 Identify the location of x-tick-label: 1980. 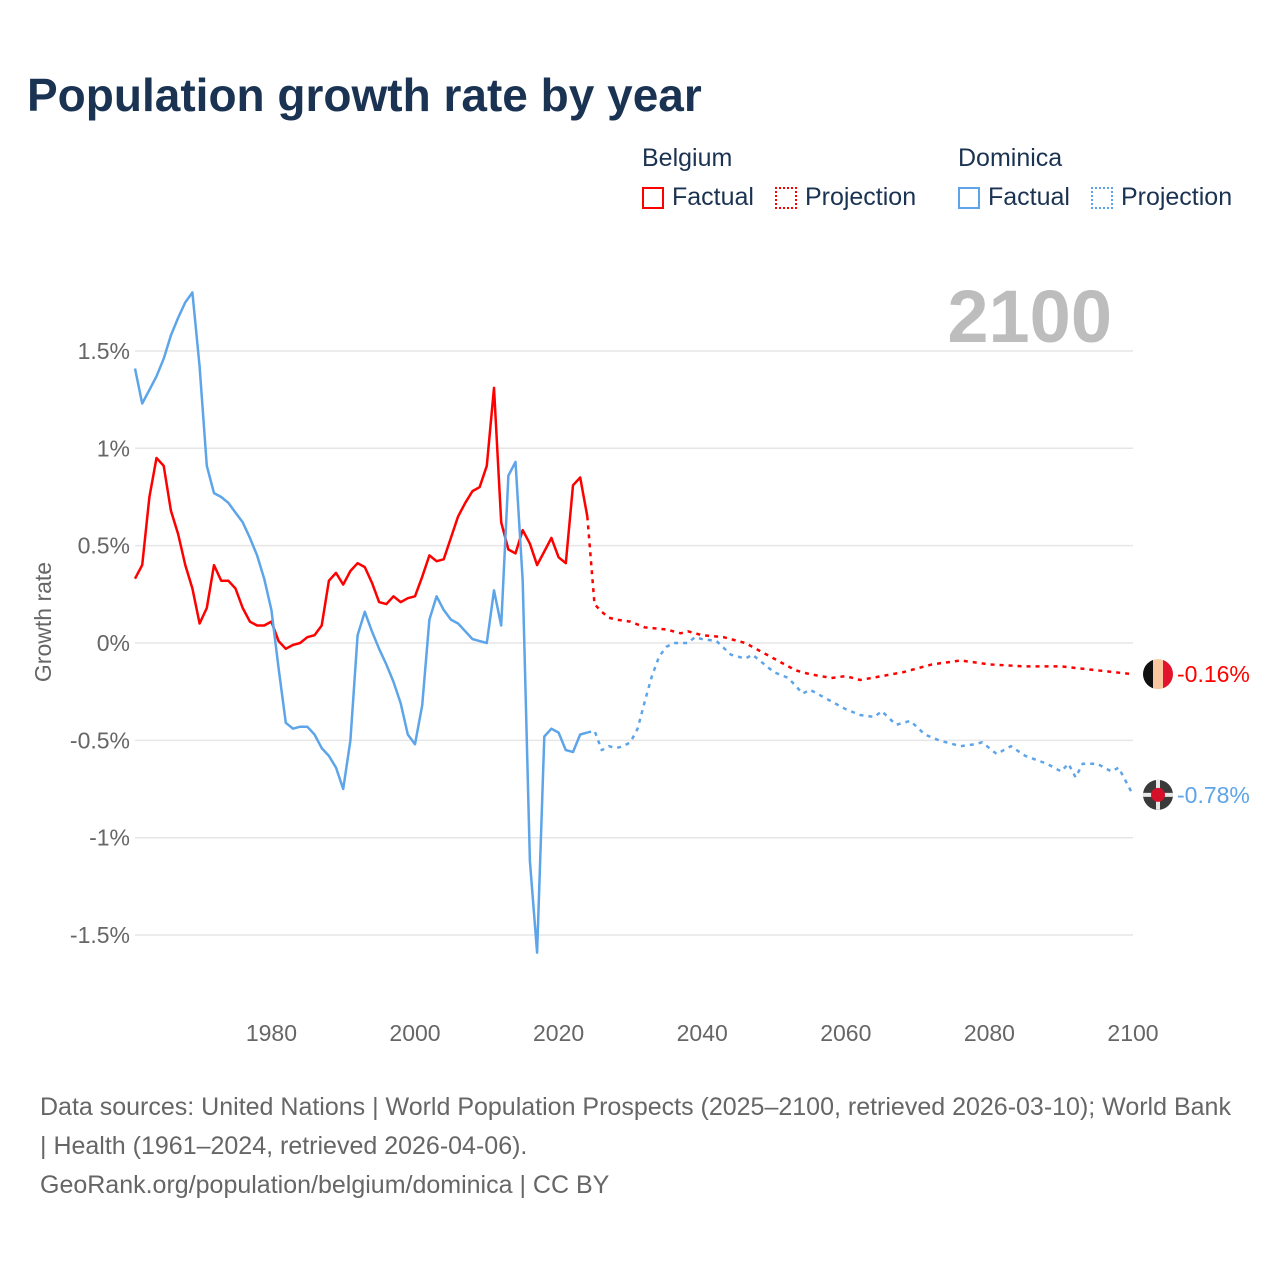
(271, 1033).